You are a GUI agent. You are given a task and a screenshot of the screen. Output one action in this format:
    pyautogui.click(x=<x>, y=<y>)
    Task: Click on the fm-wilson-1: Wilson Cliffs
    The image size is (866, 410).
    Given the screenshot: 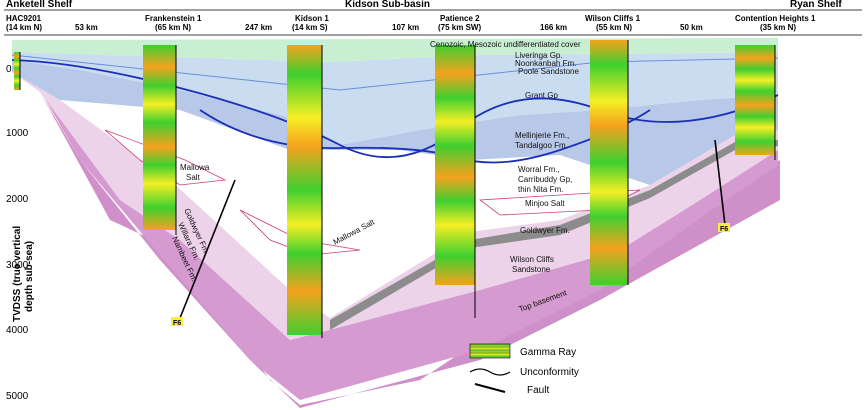 What is the action you would take?
    pyautogui.click(x=532, y=259)
    